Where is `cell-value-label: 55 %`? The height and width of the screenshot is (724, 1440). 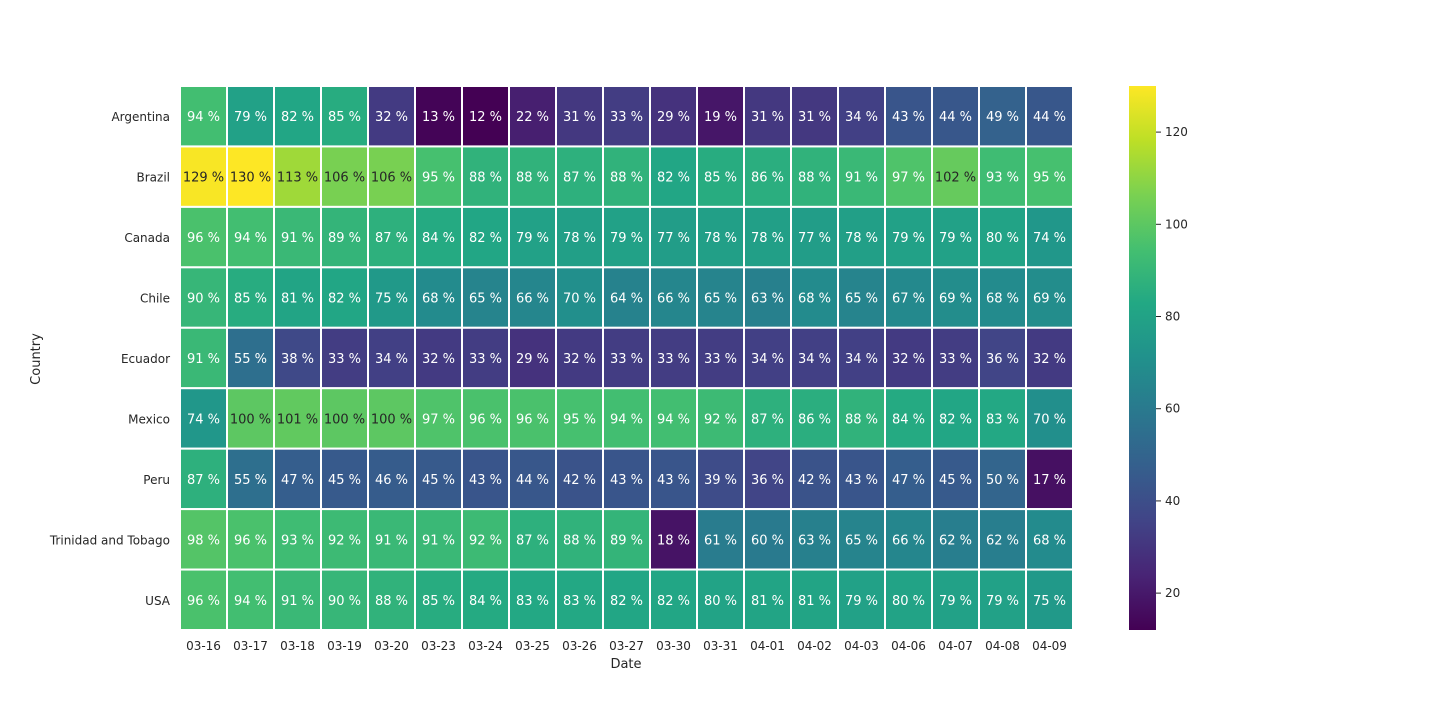 cell-value-label: 55 % is located at coordinates (250, 480).